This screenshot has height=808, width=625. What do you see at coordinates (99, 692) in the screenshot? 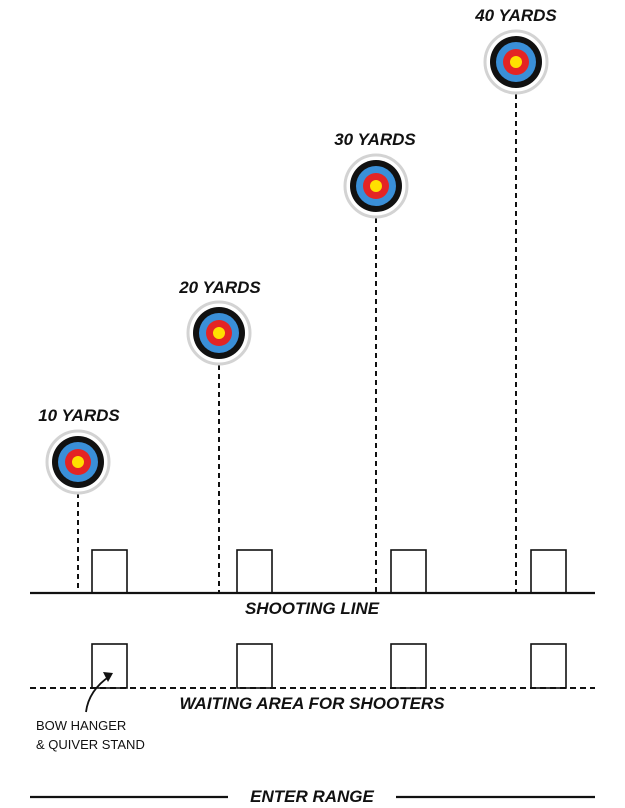
I see `callout-arrow-icon` at bounding box center [99, 692].